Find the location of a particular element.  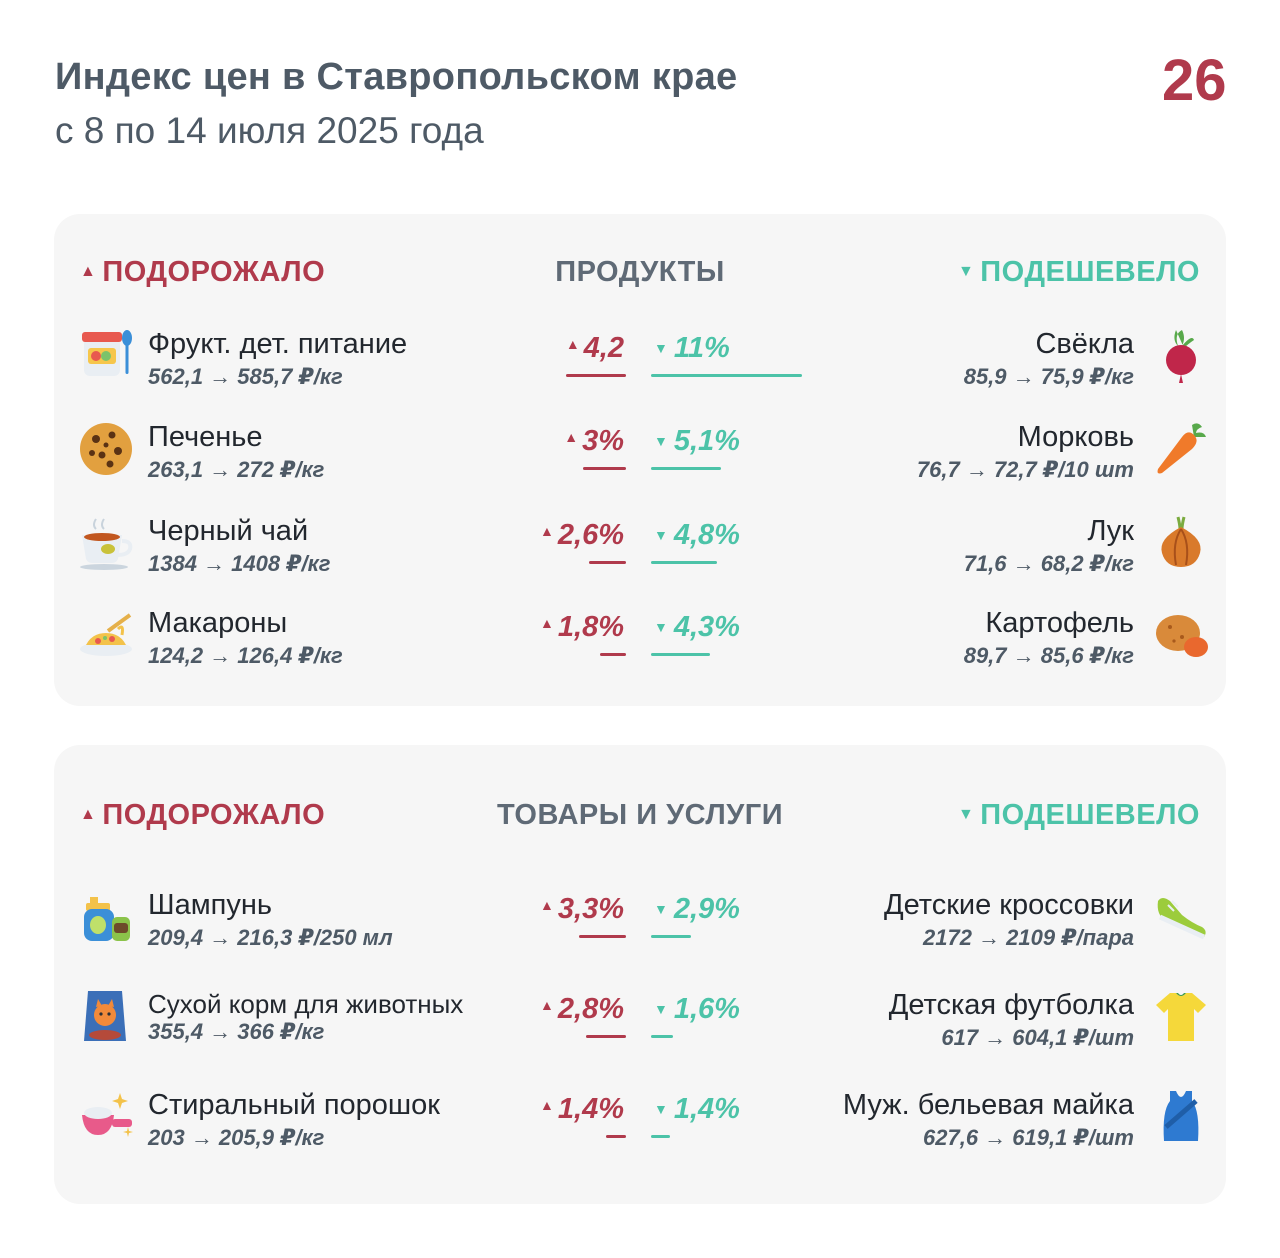

goods-header-down: ▼ ПОДЕШЕВЕЛО is located at coordinates (1079, 815).